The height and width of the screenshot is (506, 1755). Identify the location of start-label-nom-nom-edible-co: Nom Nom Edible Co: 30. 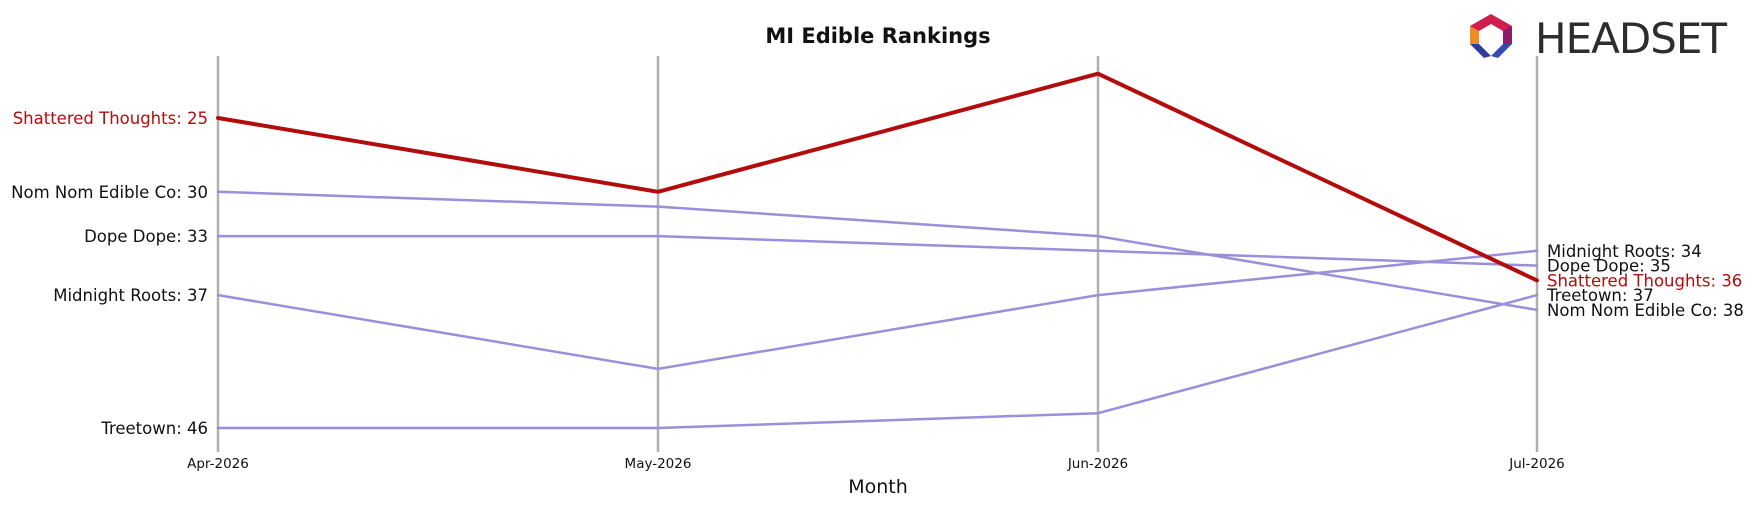
(109, 192).